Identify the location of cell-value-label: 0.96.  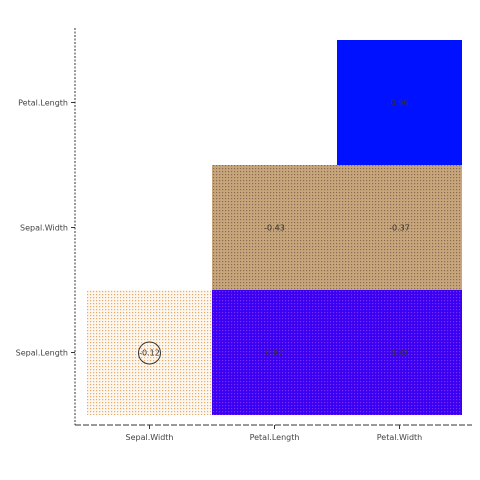
(400, 103).